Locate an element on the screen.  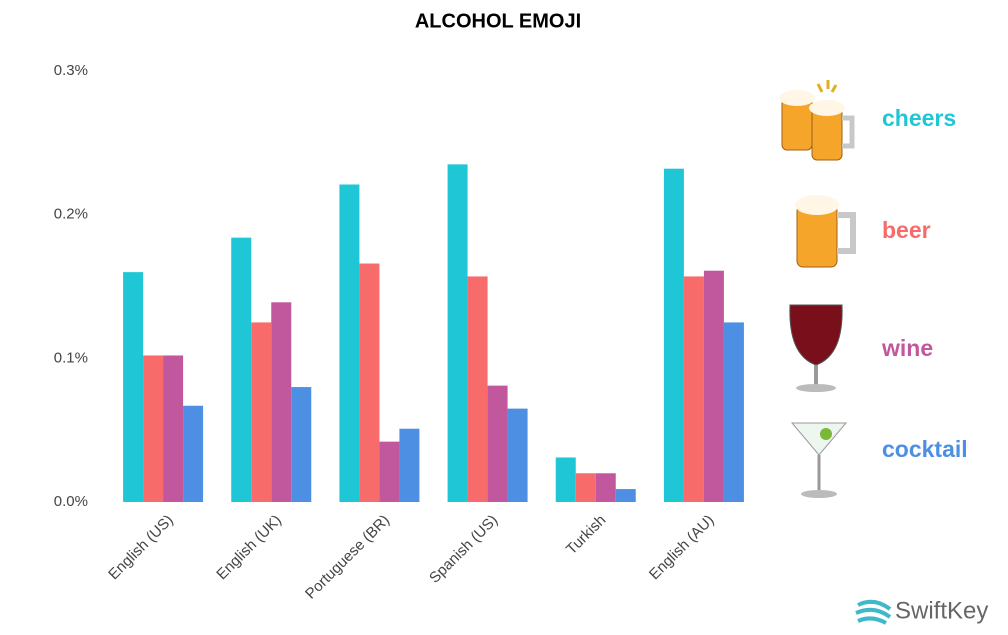
cheers-icon is located at coordinates (817, 120).